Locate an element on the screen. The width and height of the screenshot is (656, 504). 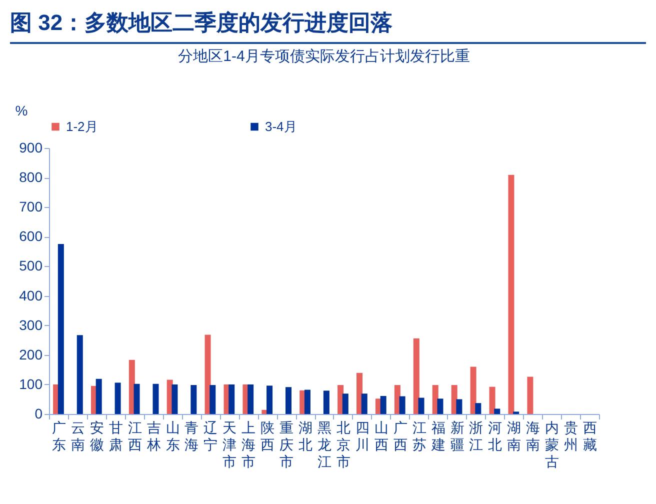
y-tick-label: 700 is located at coordinates (31, 206).